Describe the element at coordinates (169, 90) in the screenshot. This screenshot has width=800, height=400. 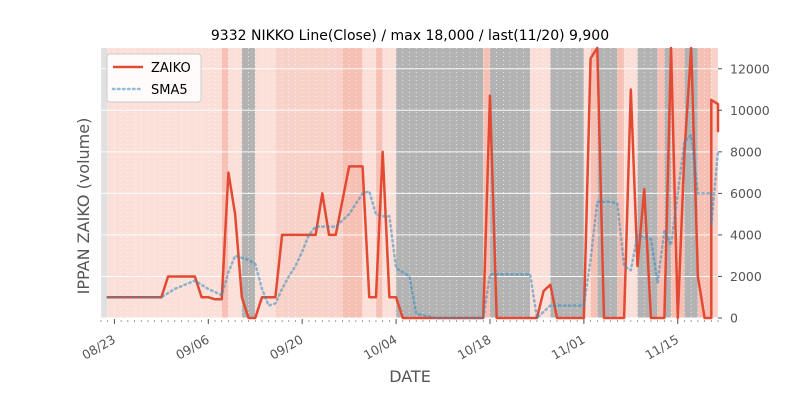
I see `legend-label-sma5: SMA5` at that location.